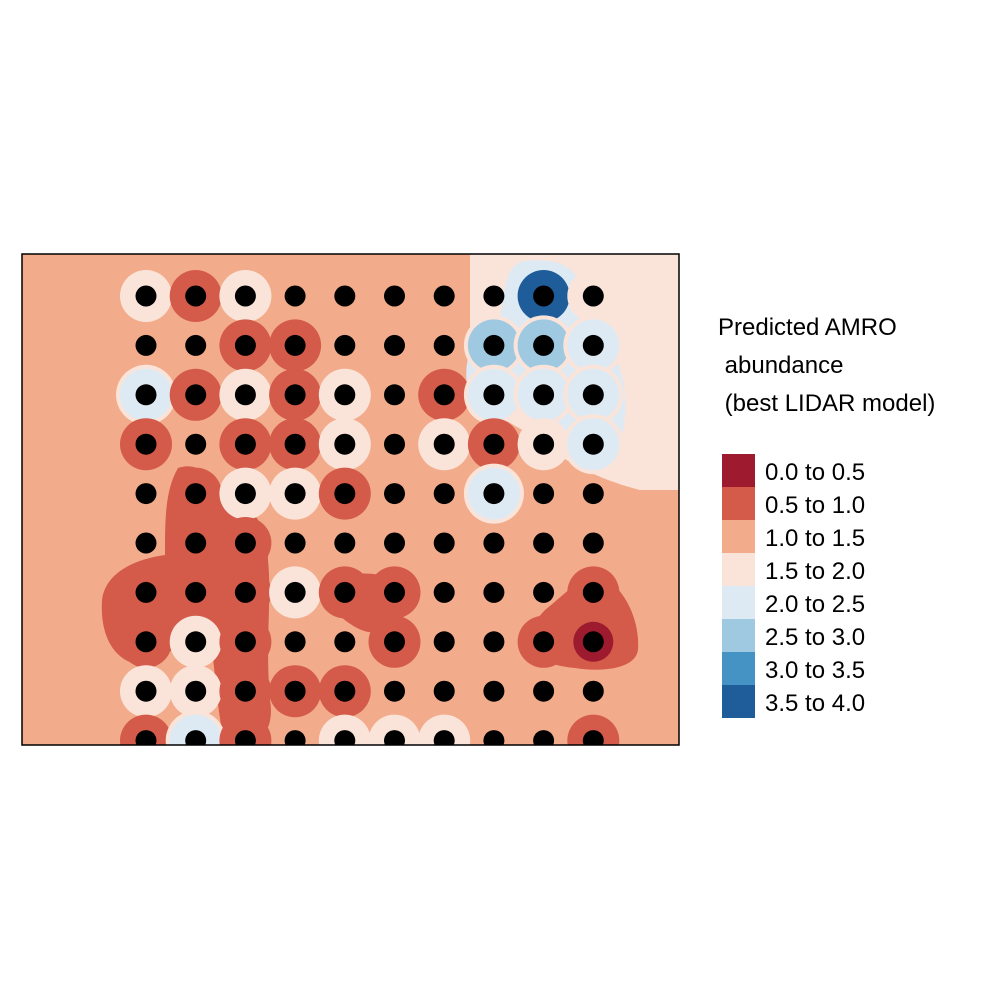 The image size is (1000, 1000). What do you see at coordinates (815, 670) in the screenshot?
I see `legend-label-7: 3.0 to 3.5` at bounding box center [815, 670].